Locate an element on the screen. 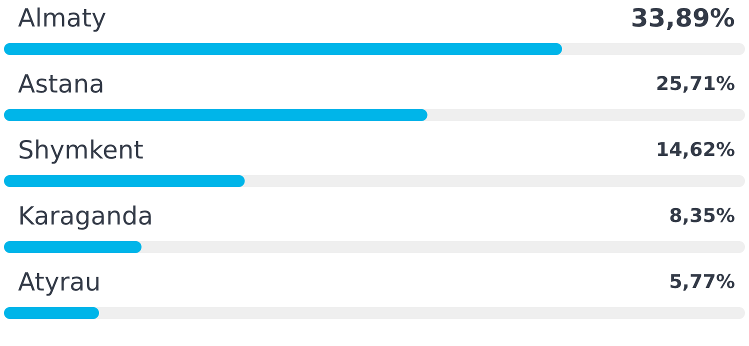  data-label: 8,35% is located at coordinates (702, 216).